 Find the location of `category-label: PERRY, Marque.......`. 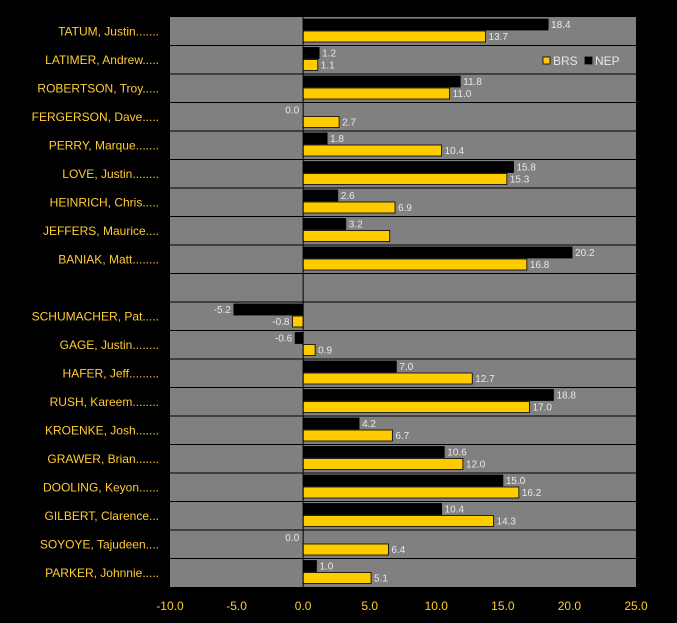

category-label: PERRY, Marque....... is located at coordinates (104, 145).